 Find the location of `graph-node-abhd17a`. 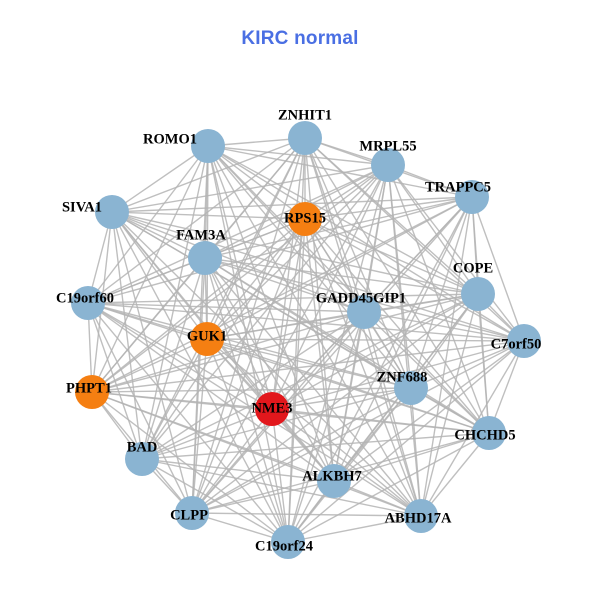

graph-node-abhd17a is located at coordinates (421, 516).